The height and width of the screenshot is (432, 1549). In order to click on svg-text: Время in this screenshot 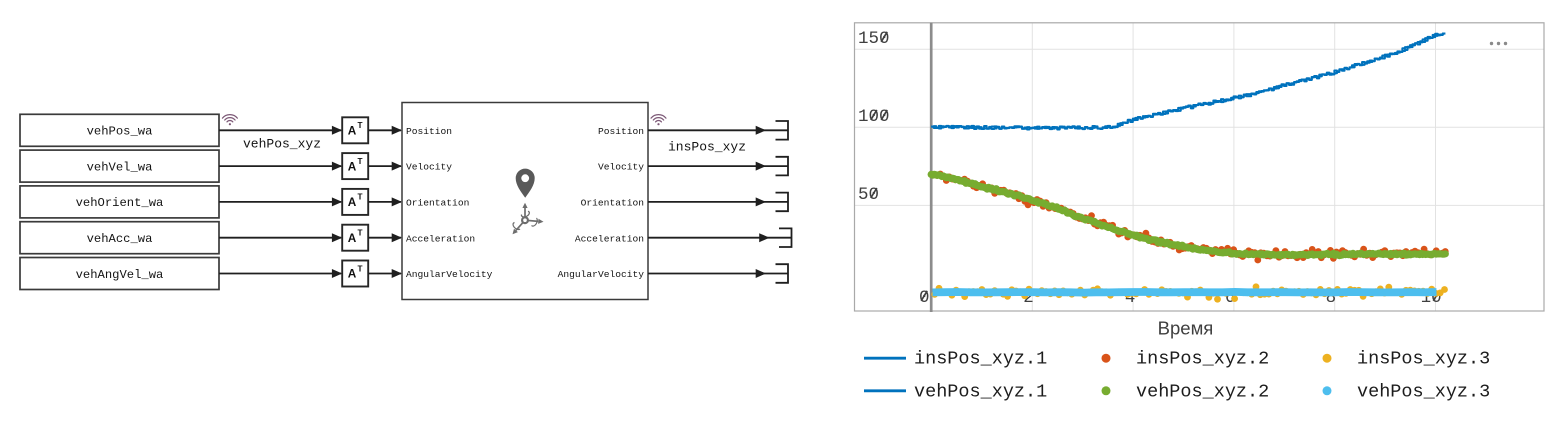, I will do `click(1186, 328)`.